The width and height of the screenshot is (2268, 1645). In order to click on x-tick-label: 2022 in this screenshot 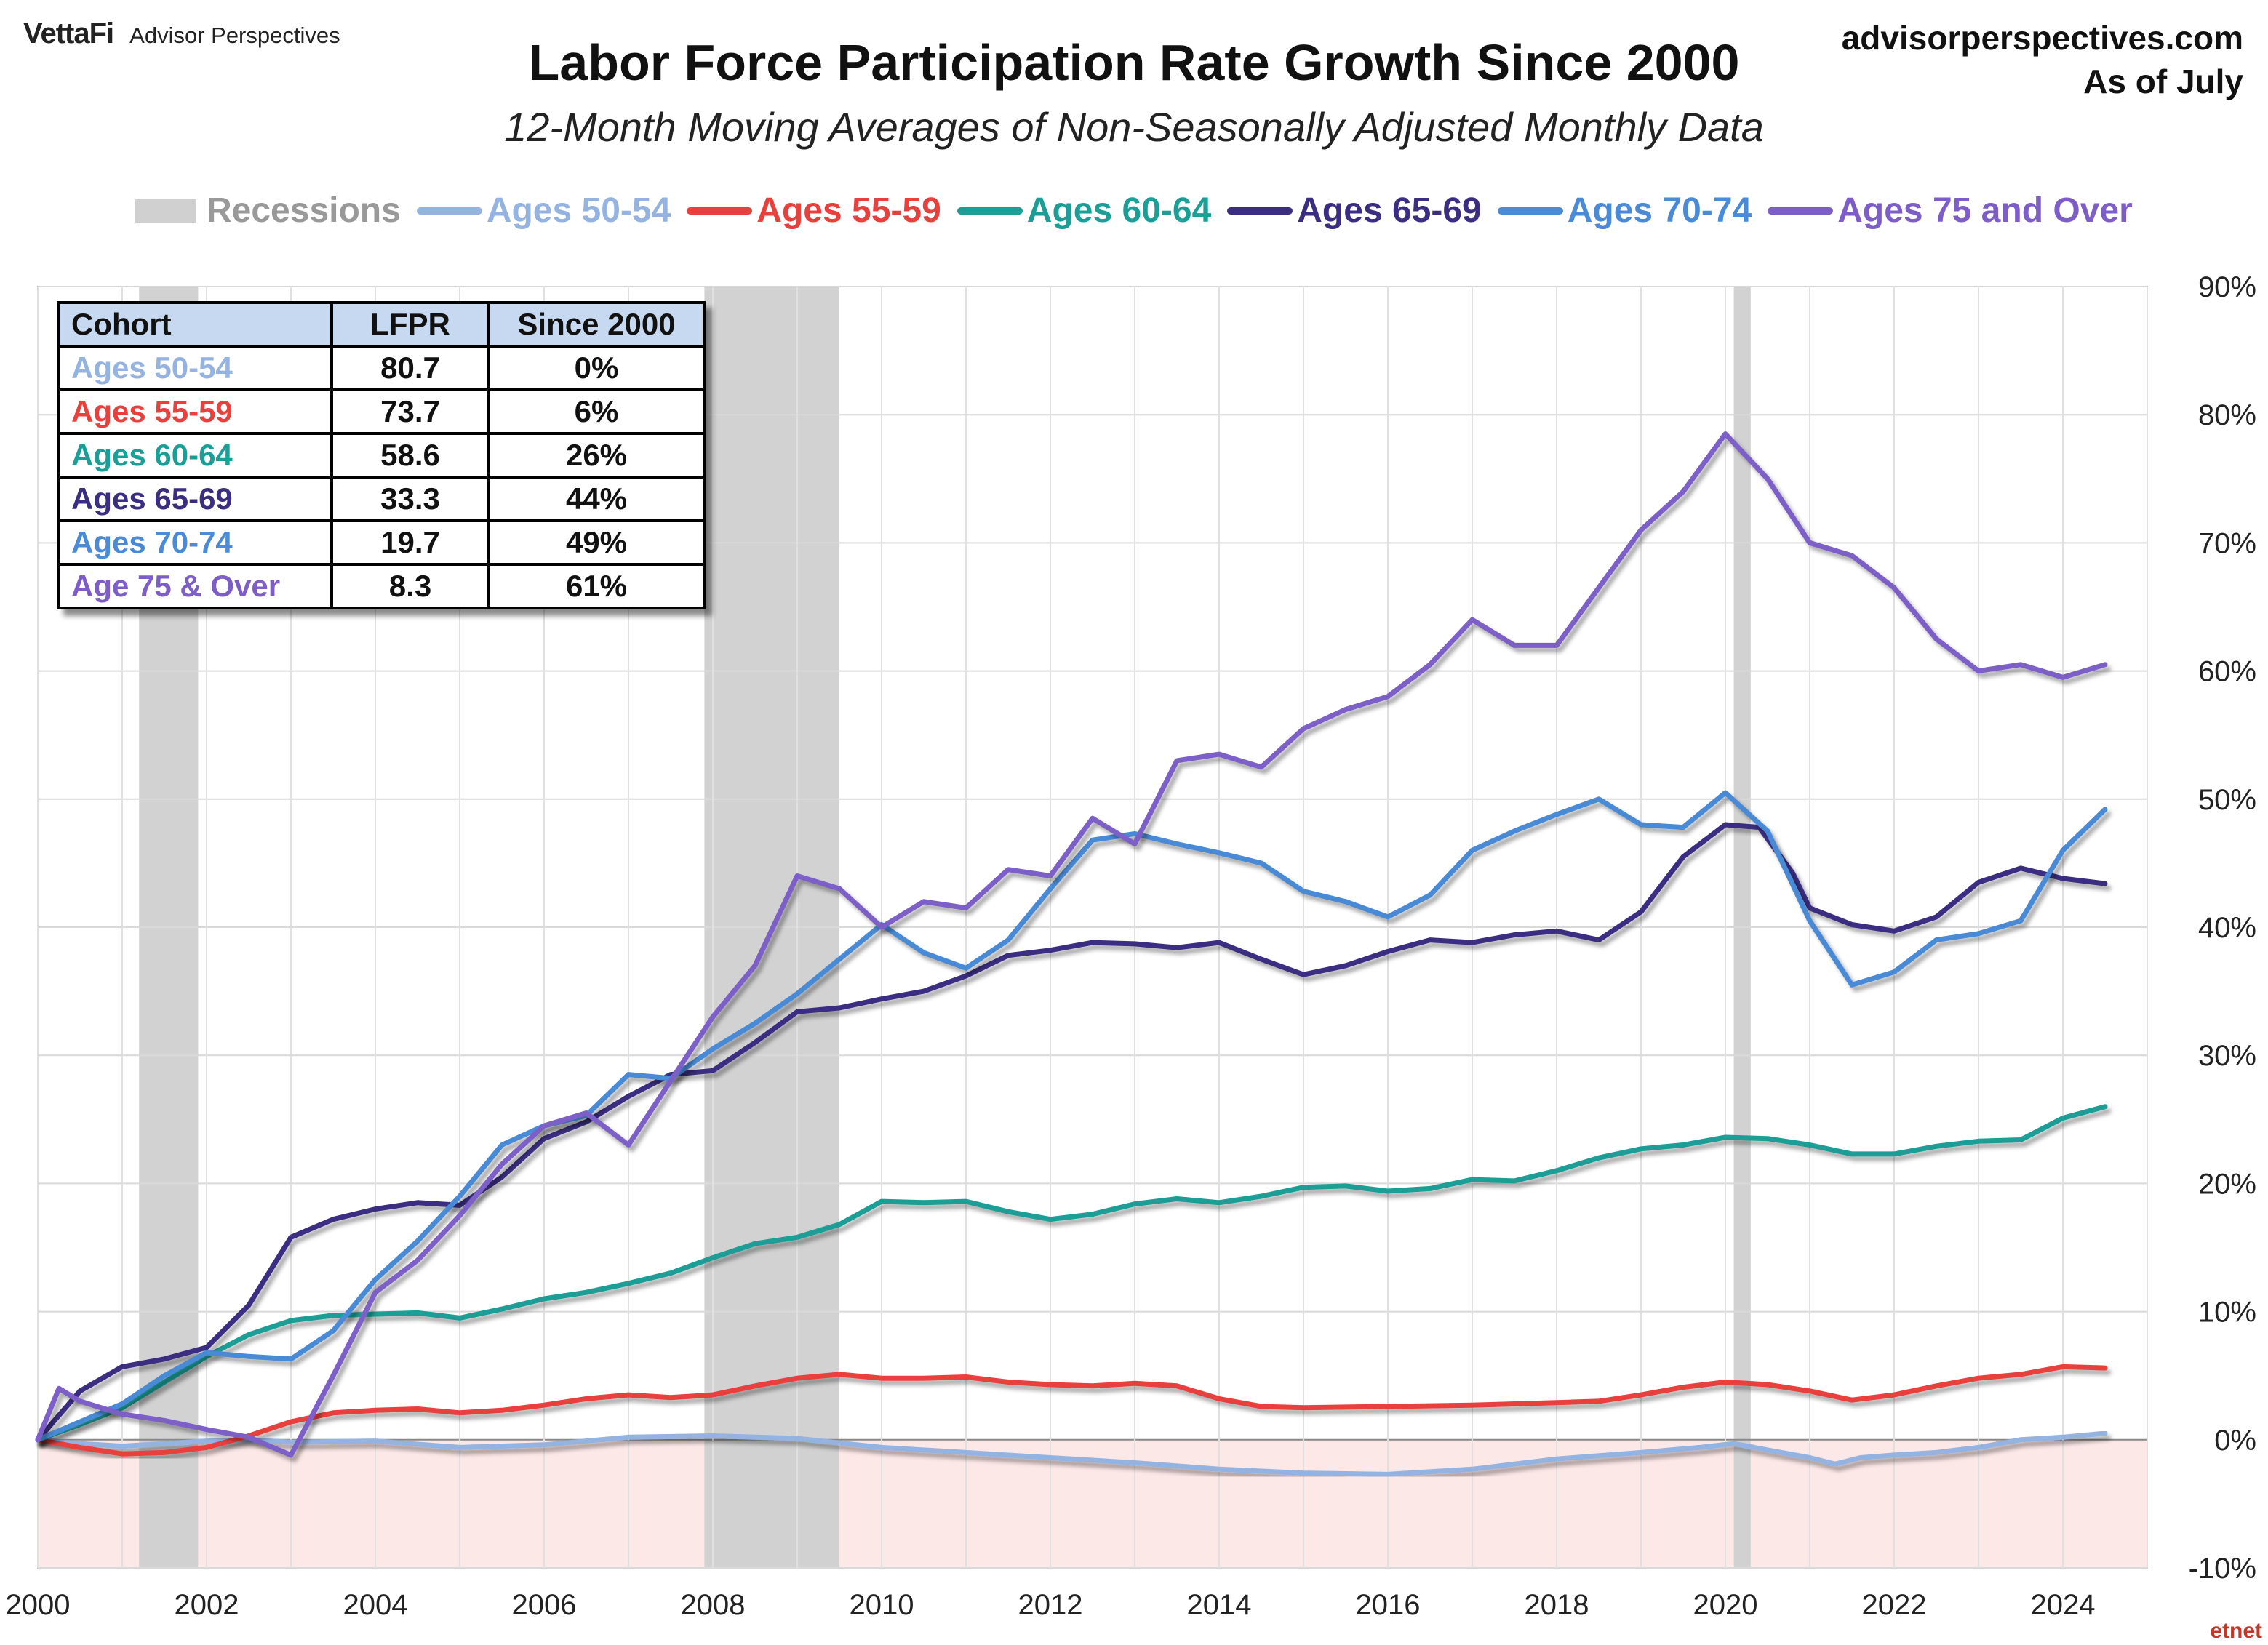, I will do `click(1894, 1605)`.